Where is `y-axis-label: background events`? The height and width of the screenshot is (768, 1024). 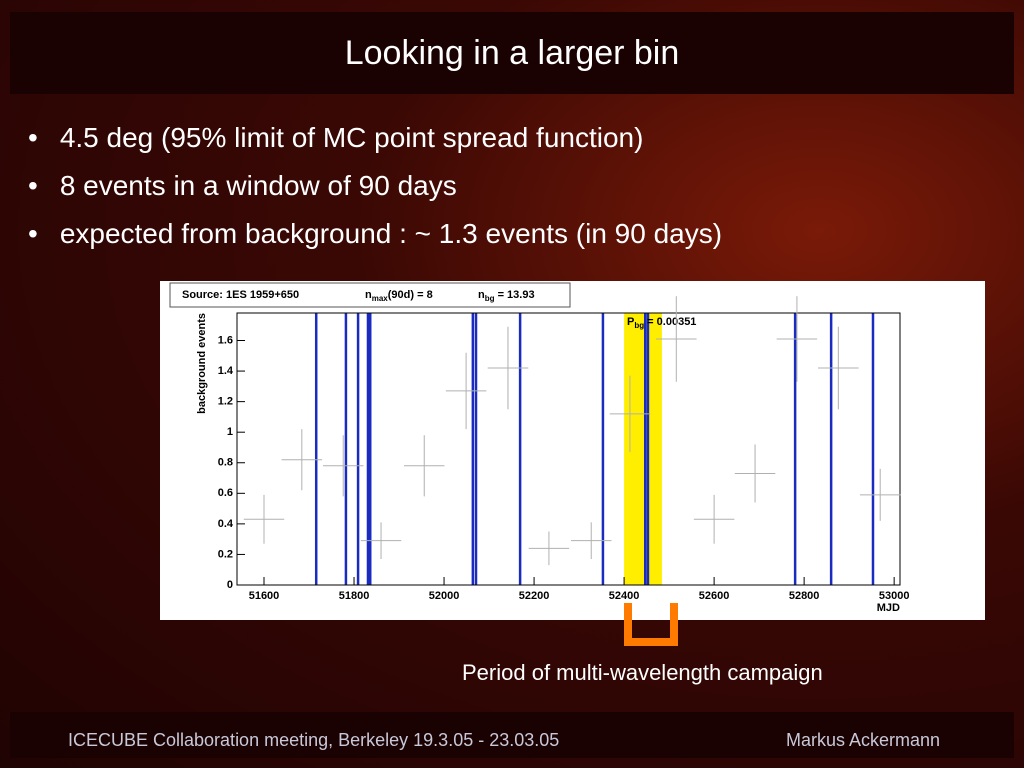 y-axis-label: background events is located at coordinates (202, 363).